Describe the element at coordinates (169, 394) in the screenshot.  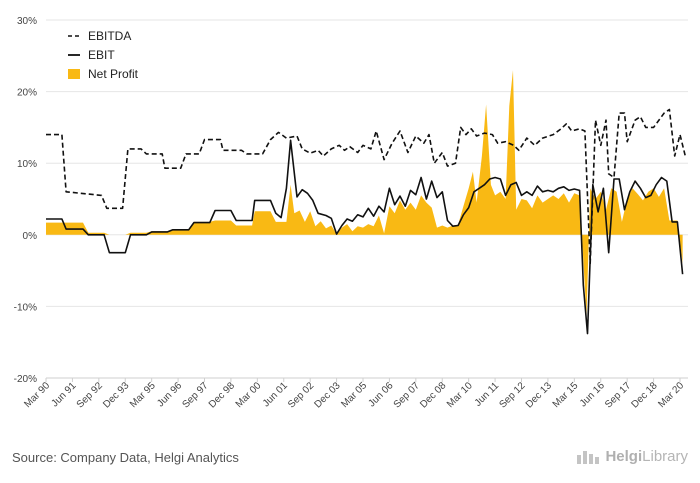
I see `x-tick-label: Jun 96` at that location.